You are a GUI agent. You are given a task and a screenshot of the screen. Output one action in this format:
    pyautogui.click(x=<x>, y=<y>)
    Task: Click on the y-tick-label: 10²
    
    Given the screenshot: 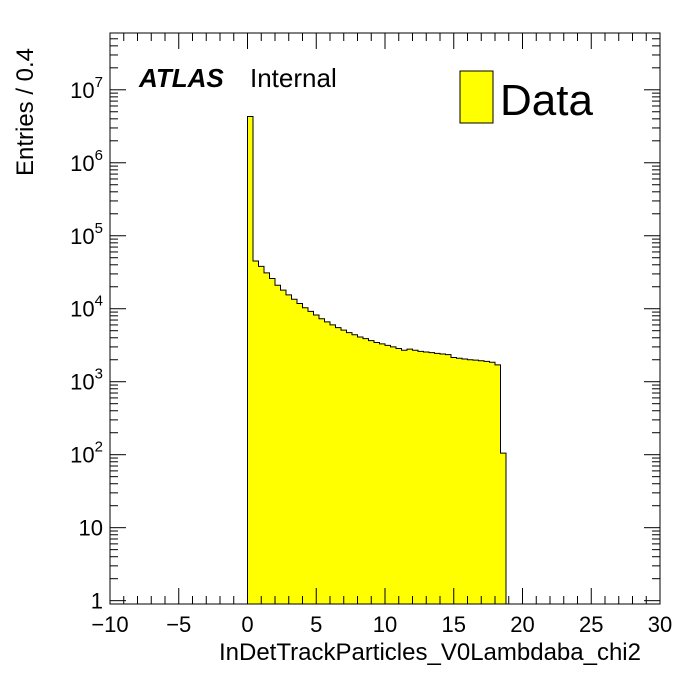 What is the action you would take?
    pyautogui.click(x=86, y=453)
    